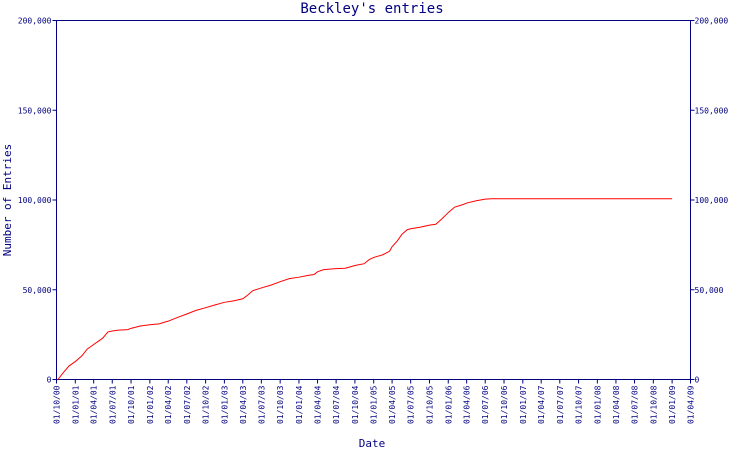  What do you see at coordinates (504, 404) in the screenshot?
I see `x-tick-label: 01/10/06` at bounding box center [504, 404].